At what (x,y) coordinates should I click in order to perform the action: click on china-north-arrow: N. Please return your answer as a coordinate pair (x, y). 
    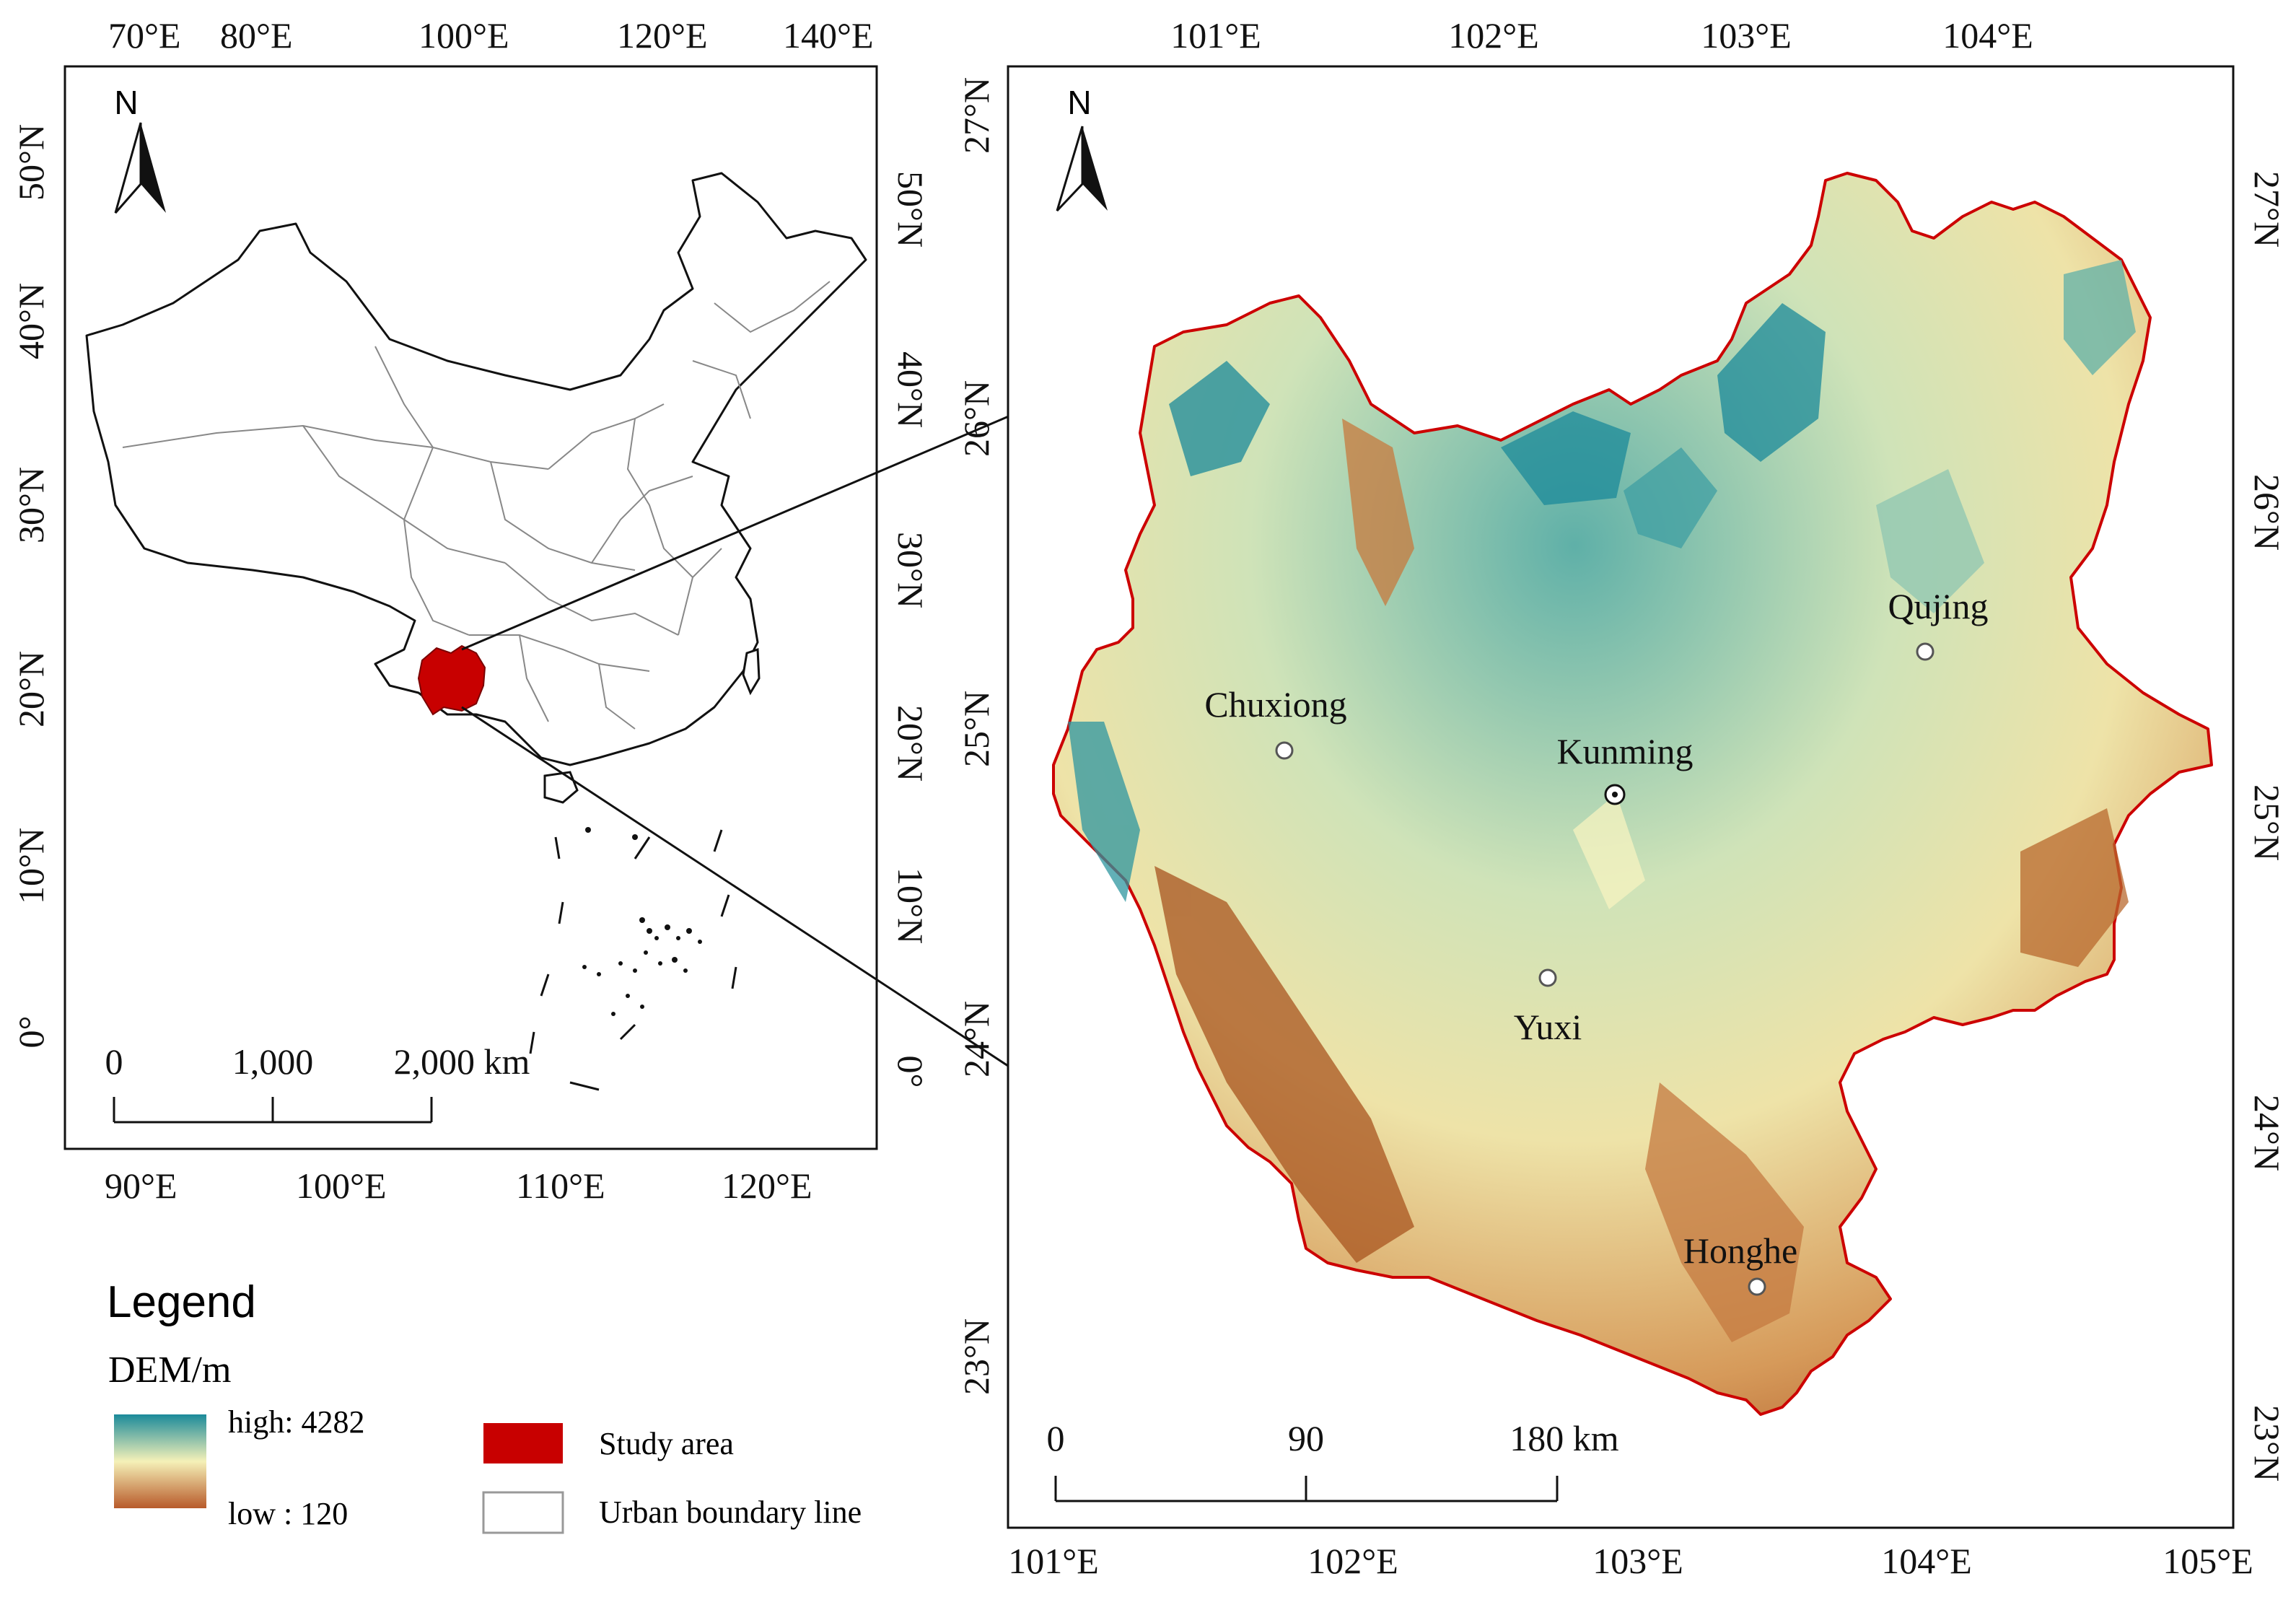
    Looking at the image, I should click on (140, 149).